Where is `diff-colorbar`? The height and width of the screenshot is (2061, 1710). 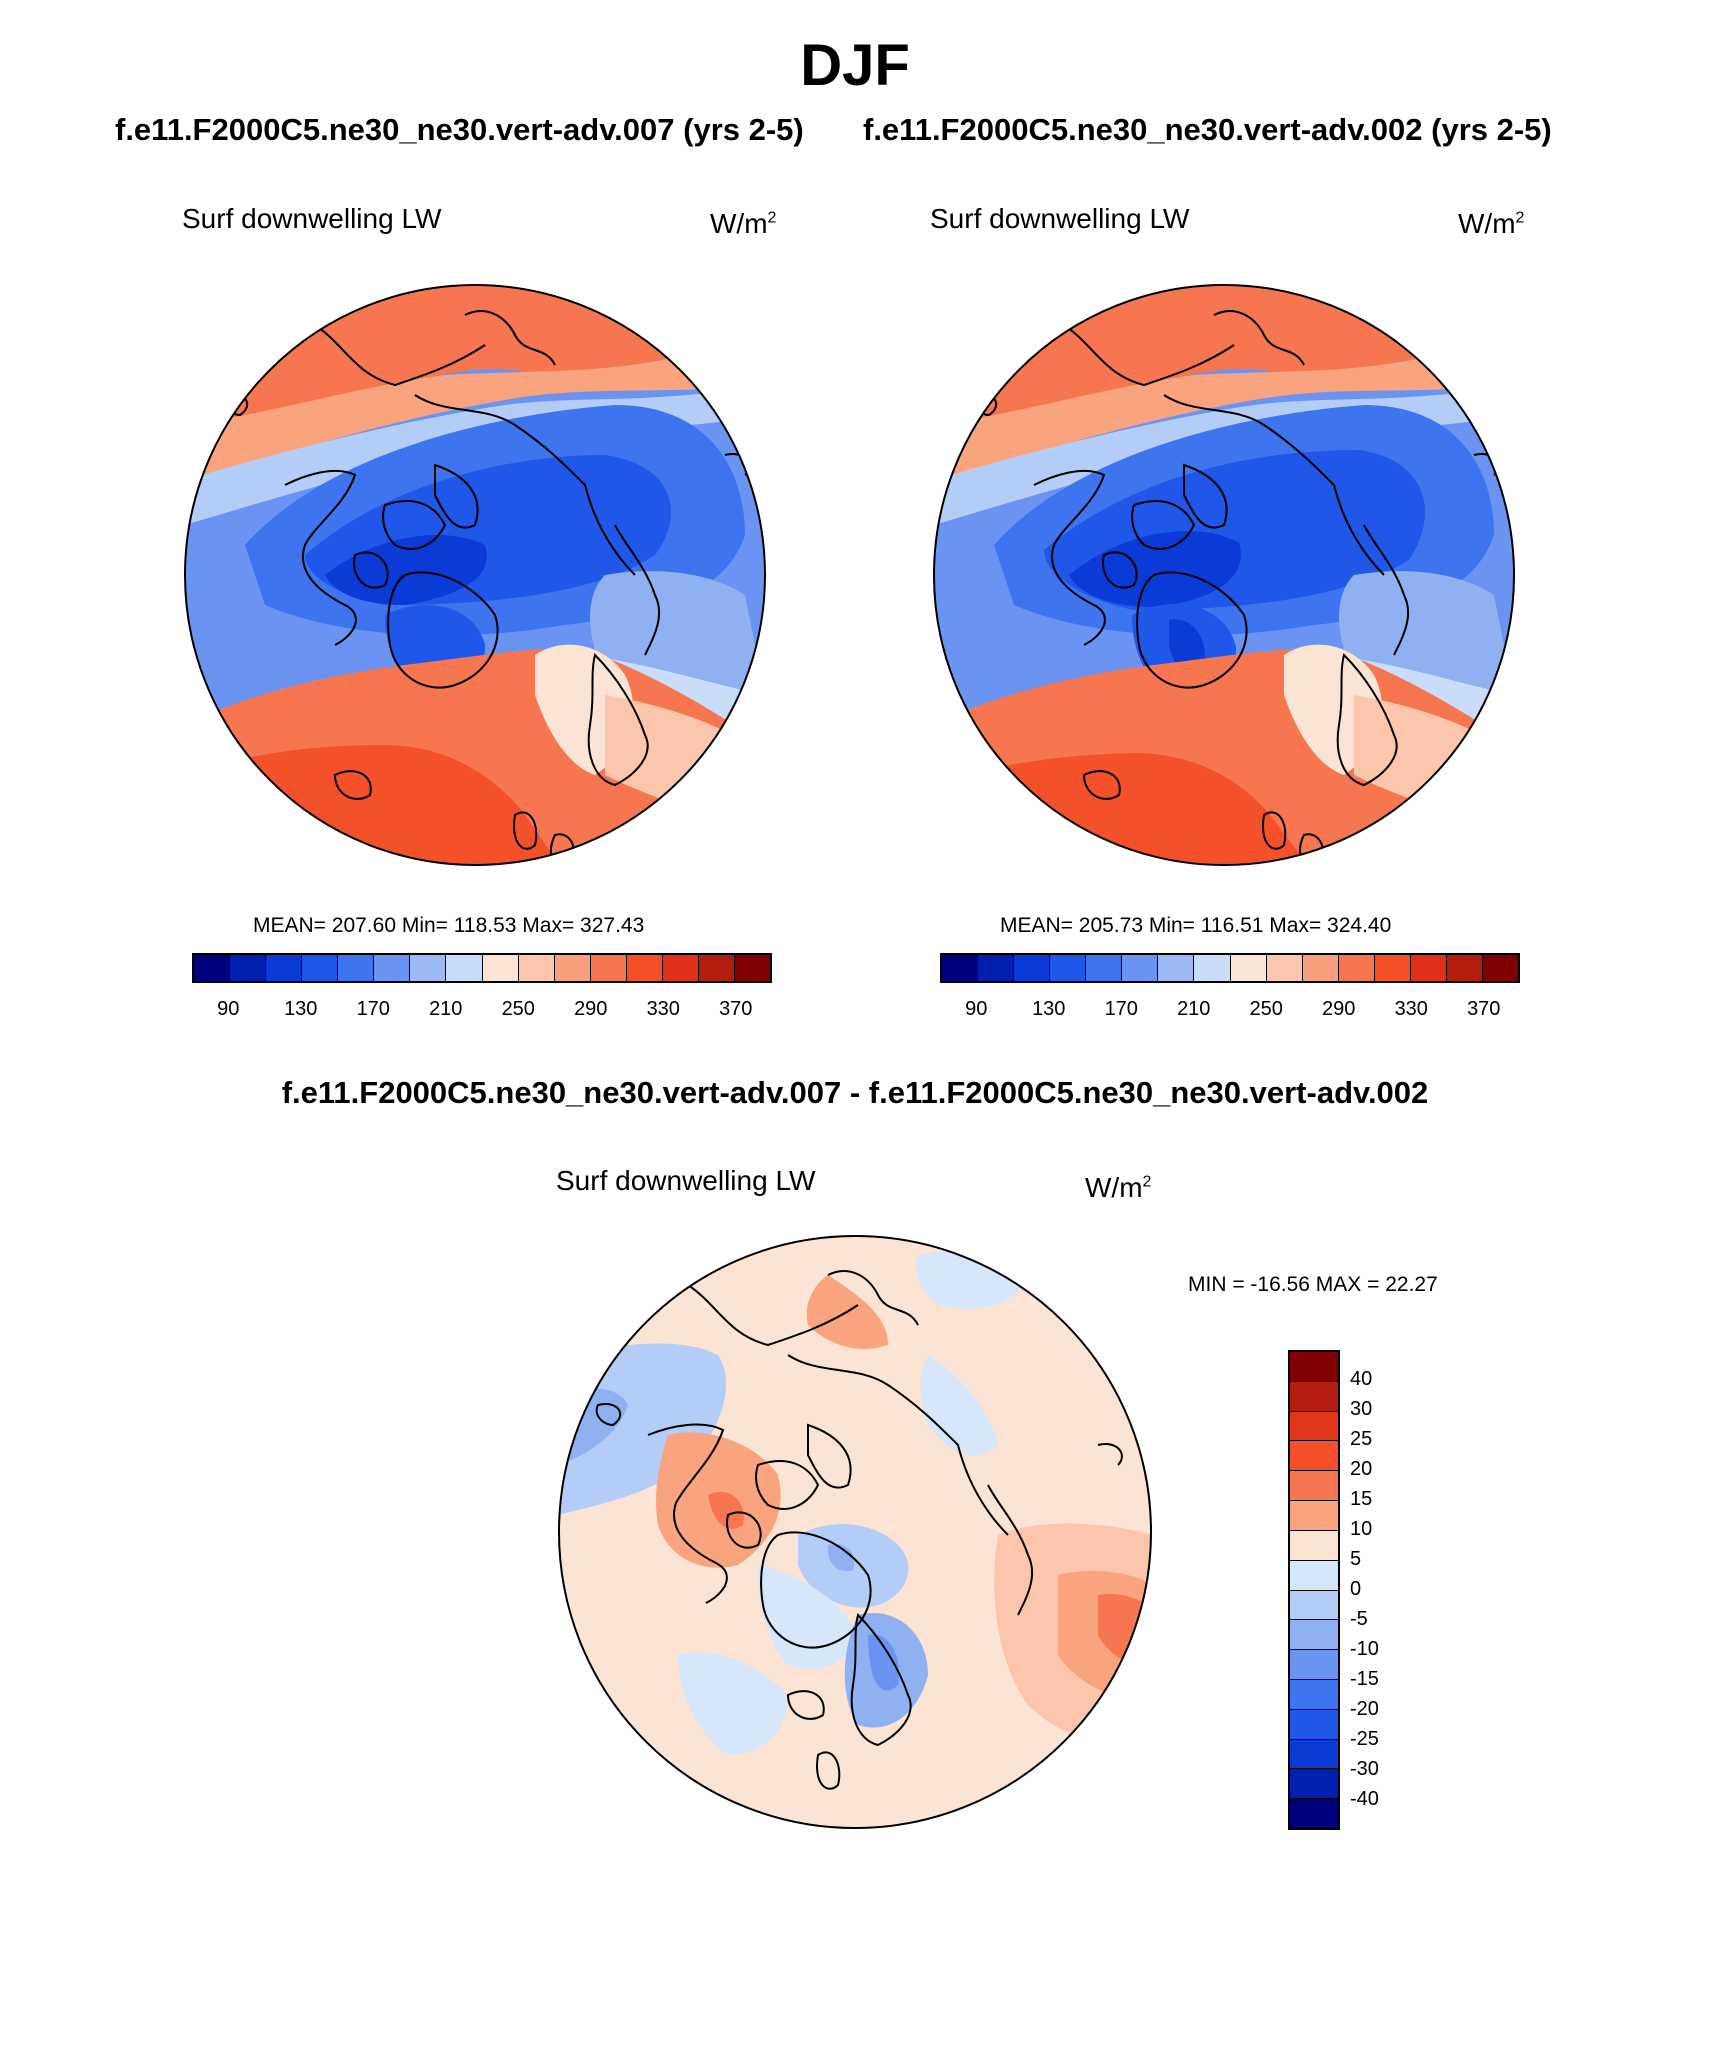 diff-colorbar is located at coordinates (1314, 1590).